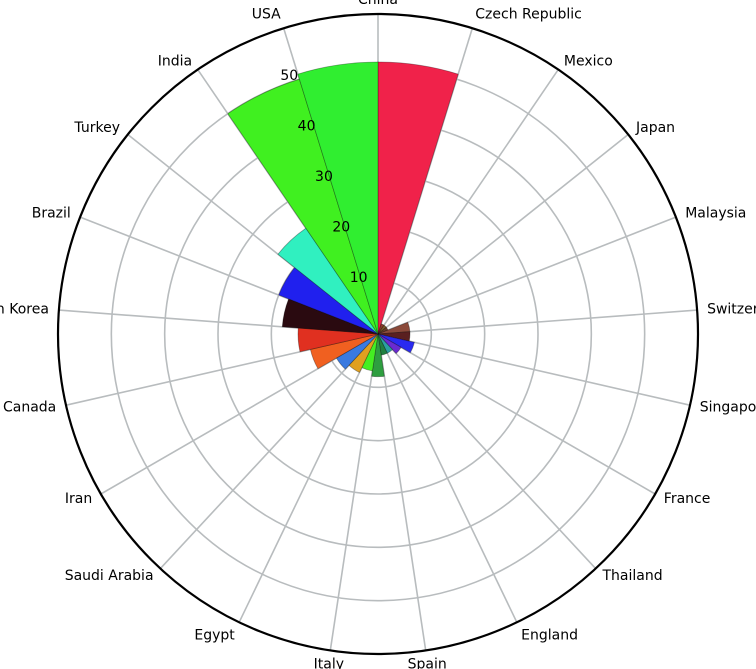 This screenshot has width=756, height=669. What do you see at coordinates (289, 76) in the screenshot?
I see `r-tick-label: 50` at bounding box center [289, 76].